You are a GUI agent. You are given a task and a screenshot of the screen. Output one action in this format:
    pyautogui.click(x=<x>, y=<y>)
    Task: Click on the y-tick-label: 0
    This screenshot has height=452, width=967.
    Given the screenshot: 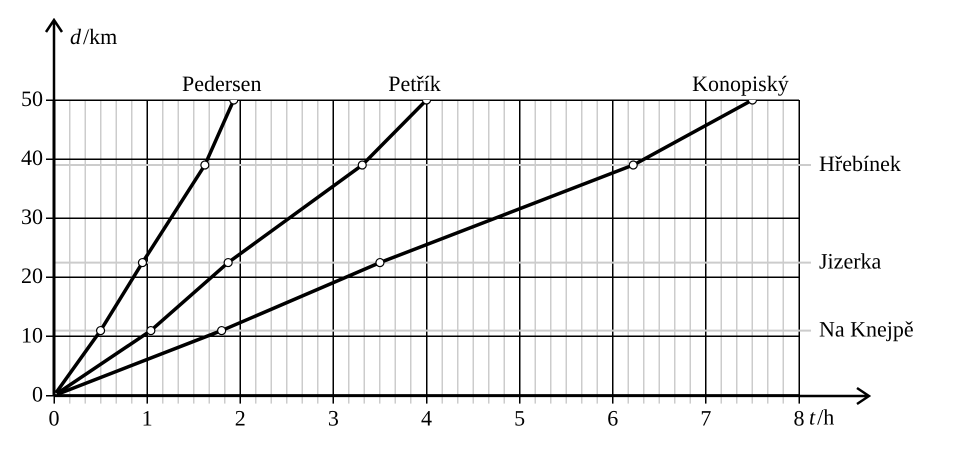 What is the action you would take?
    pyautogui.click(x=37, y=393)
    